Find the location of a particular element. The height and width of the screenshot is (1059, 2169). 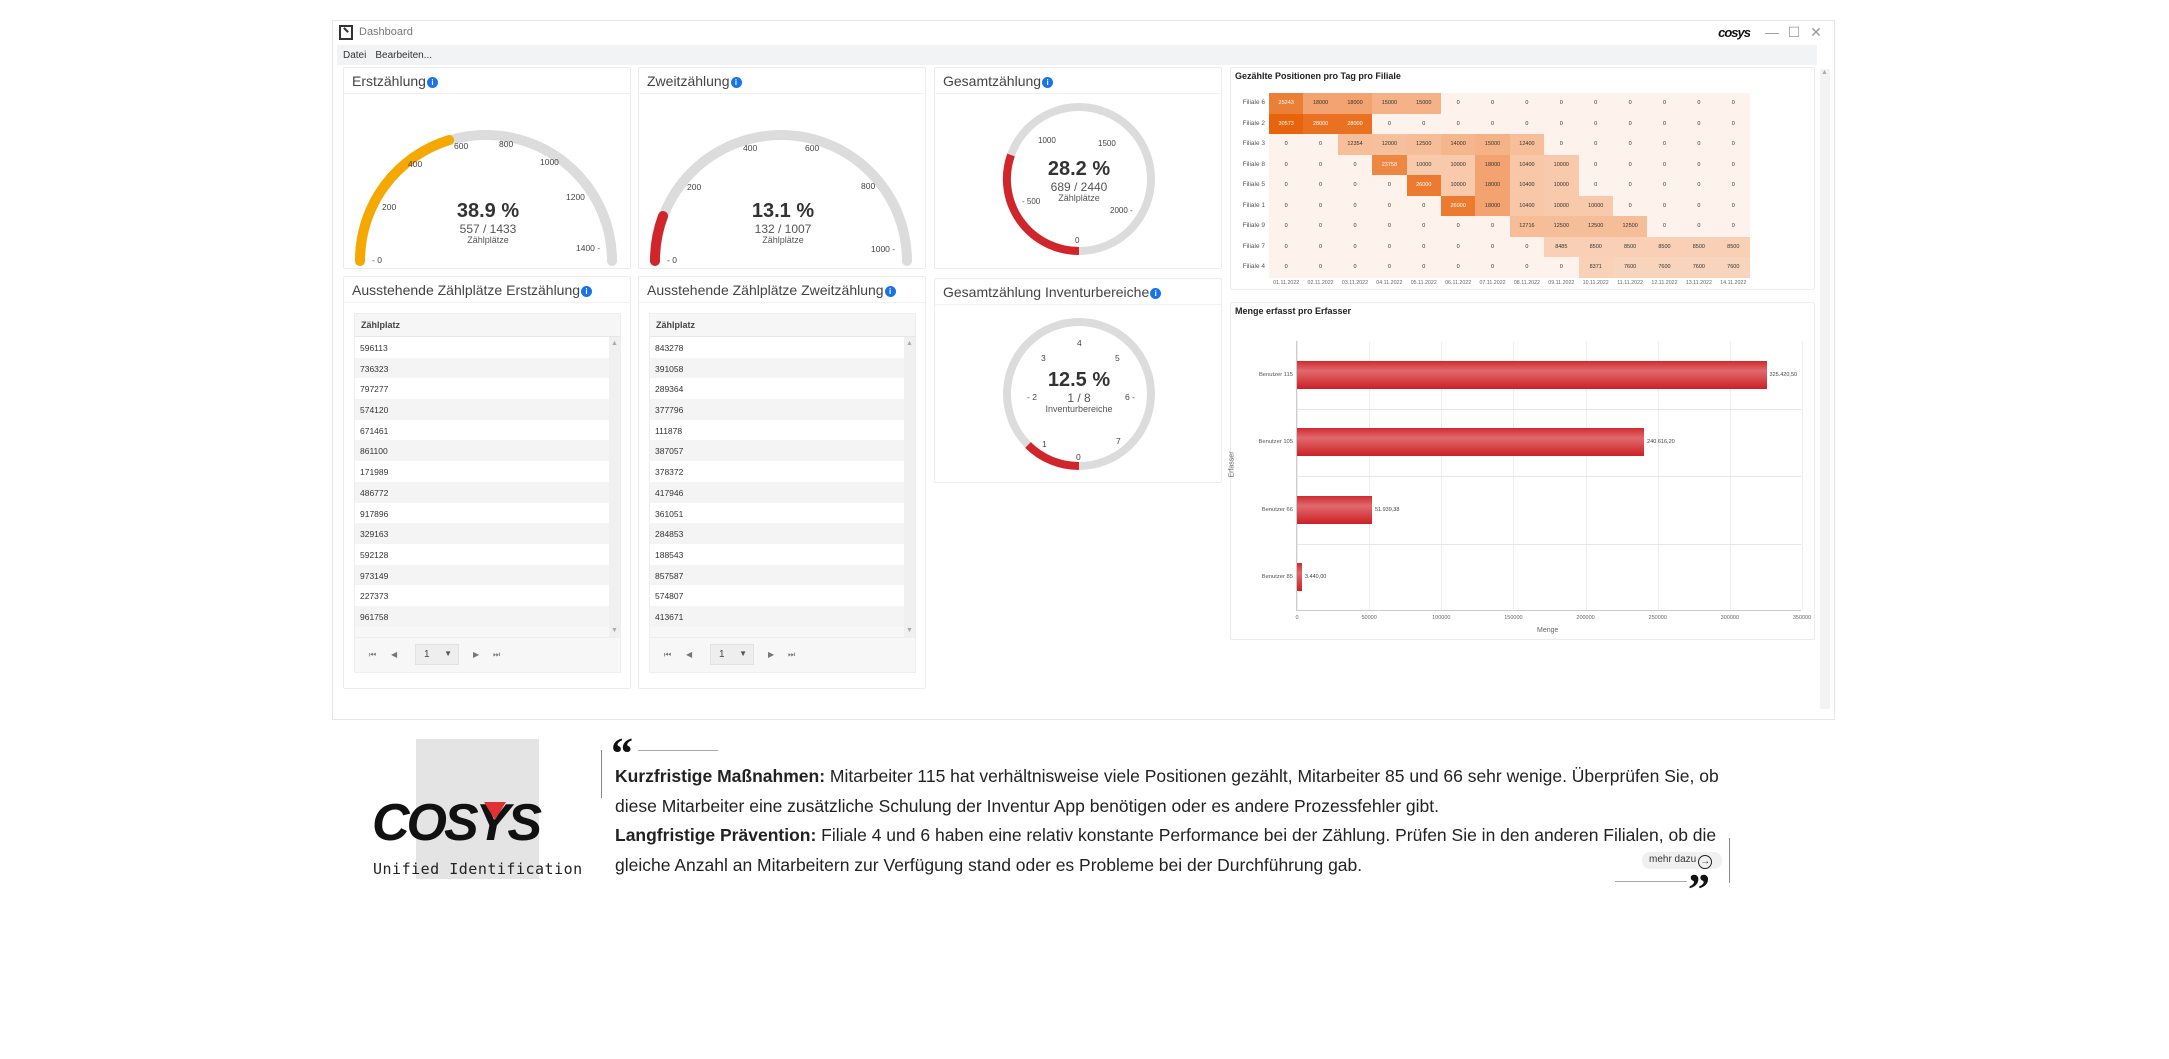

page-select: 1 ▼ is located at coordinates (732, 654).